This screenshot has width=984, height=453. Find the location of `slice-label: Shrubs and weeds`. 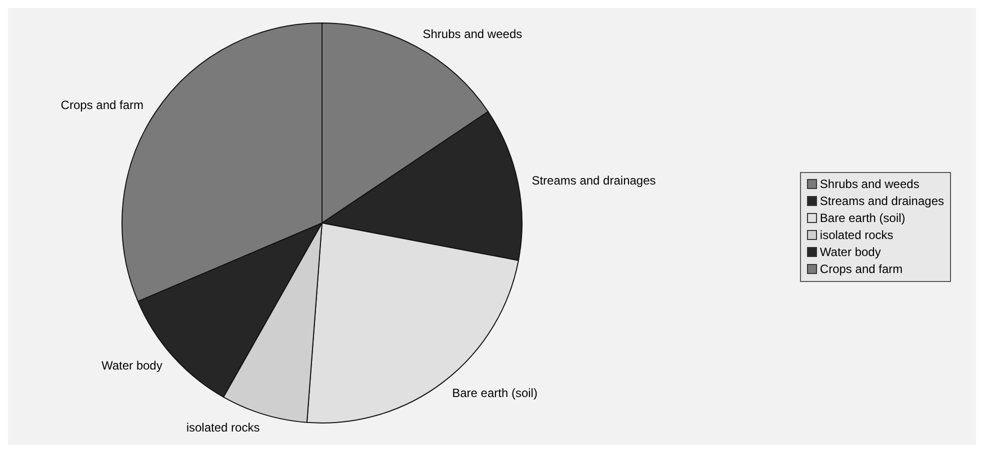

slice-label: Shrubs and weeds is located at coordinates (472, 34).